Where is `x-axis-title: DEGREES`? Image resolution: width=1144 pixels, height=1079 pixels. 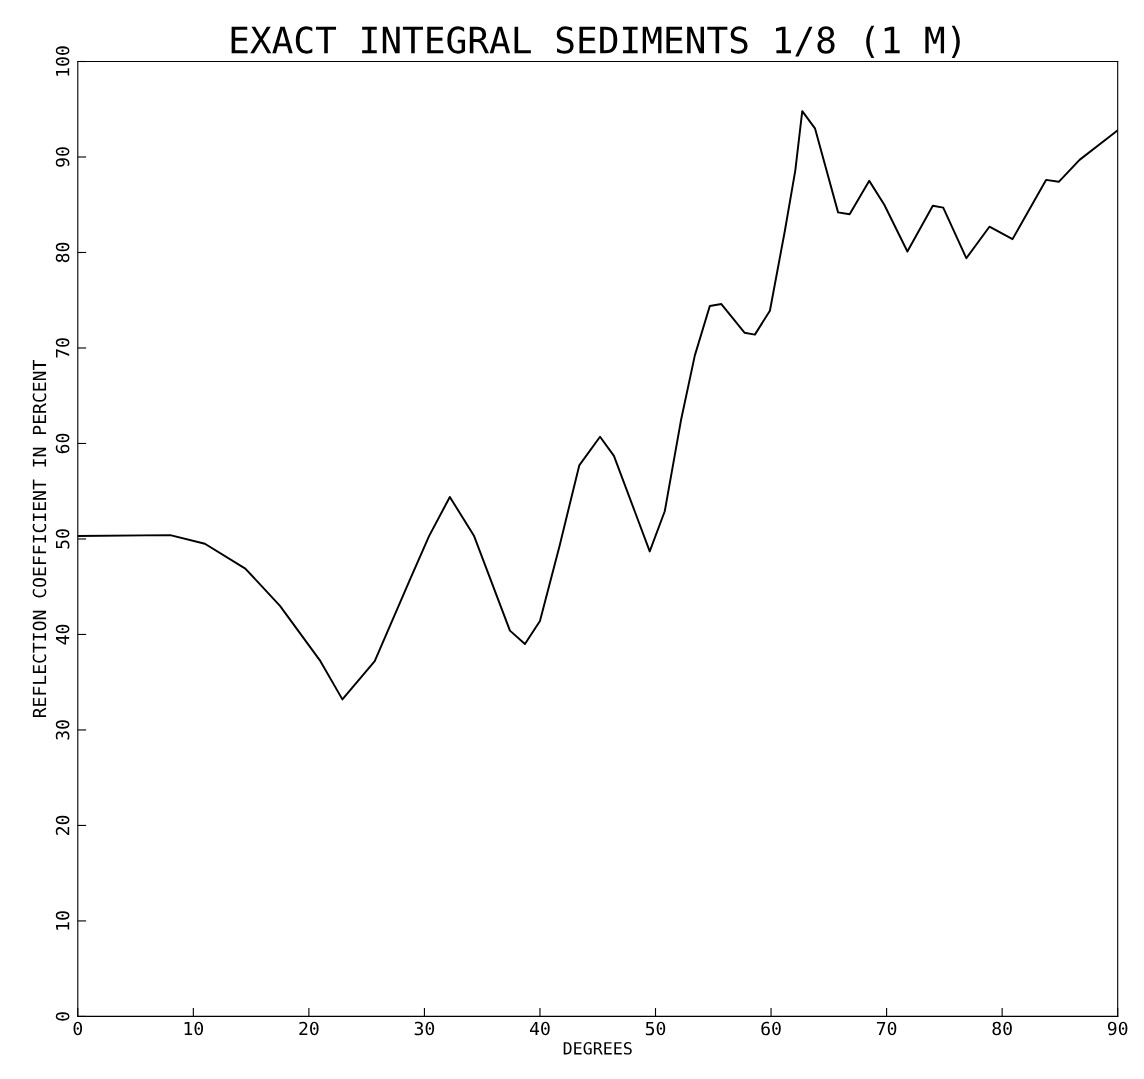
x-axis-title: DEGREES is located at coordinates (597, 1048).